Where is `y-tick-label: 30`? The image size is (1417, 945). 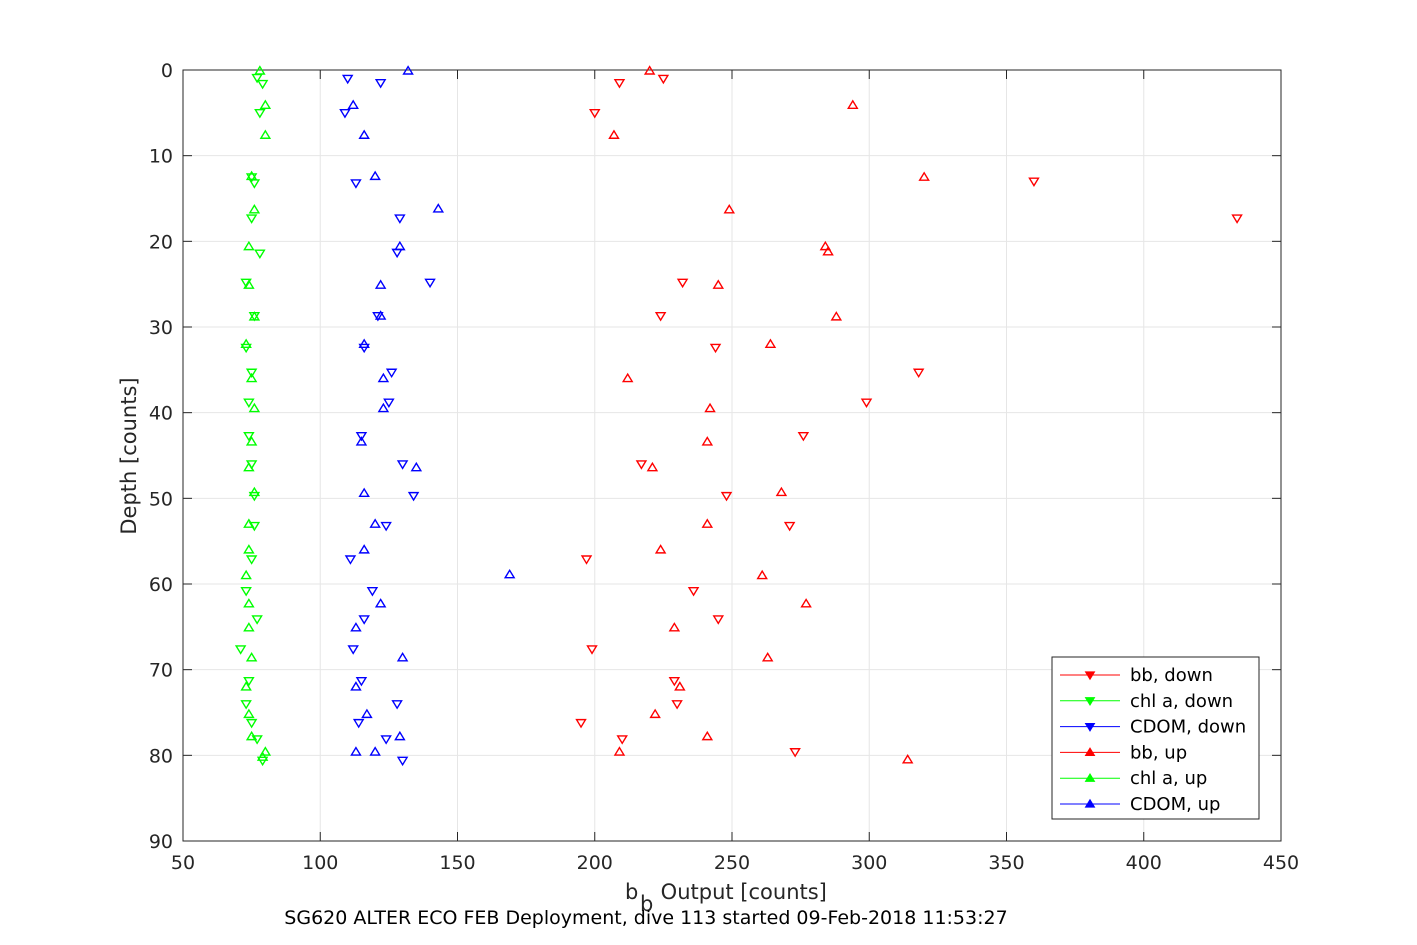 y-tick-label: 30 is located at coordinates (161, 328).